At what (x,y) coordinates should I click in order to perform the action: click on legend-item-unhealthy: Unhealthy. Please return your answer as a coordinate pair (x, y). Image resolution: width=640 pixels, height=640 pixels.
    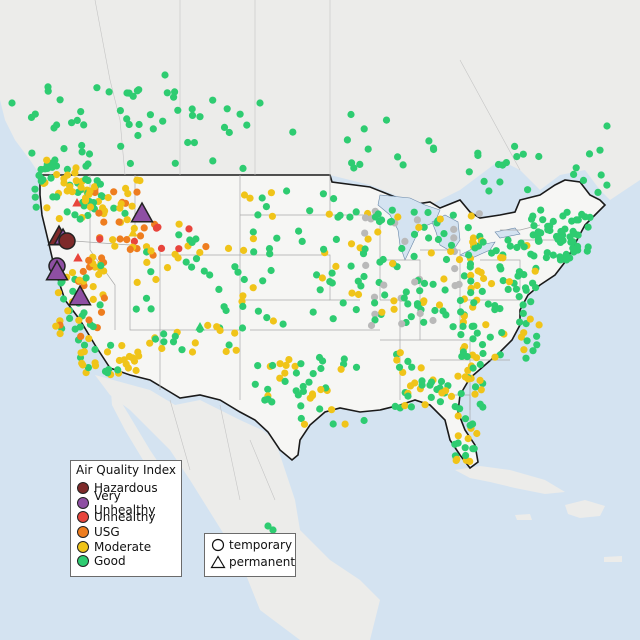
    Looking at the image, I should click on (126, 517).